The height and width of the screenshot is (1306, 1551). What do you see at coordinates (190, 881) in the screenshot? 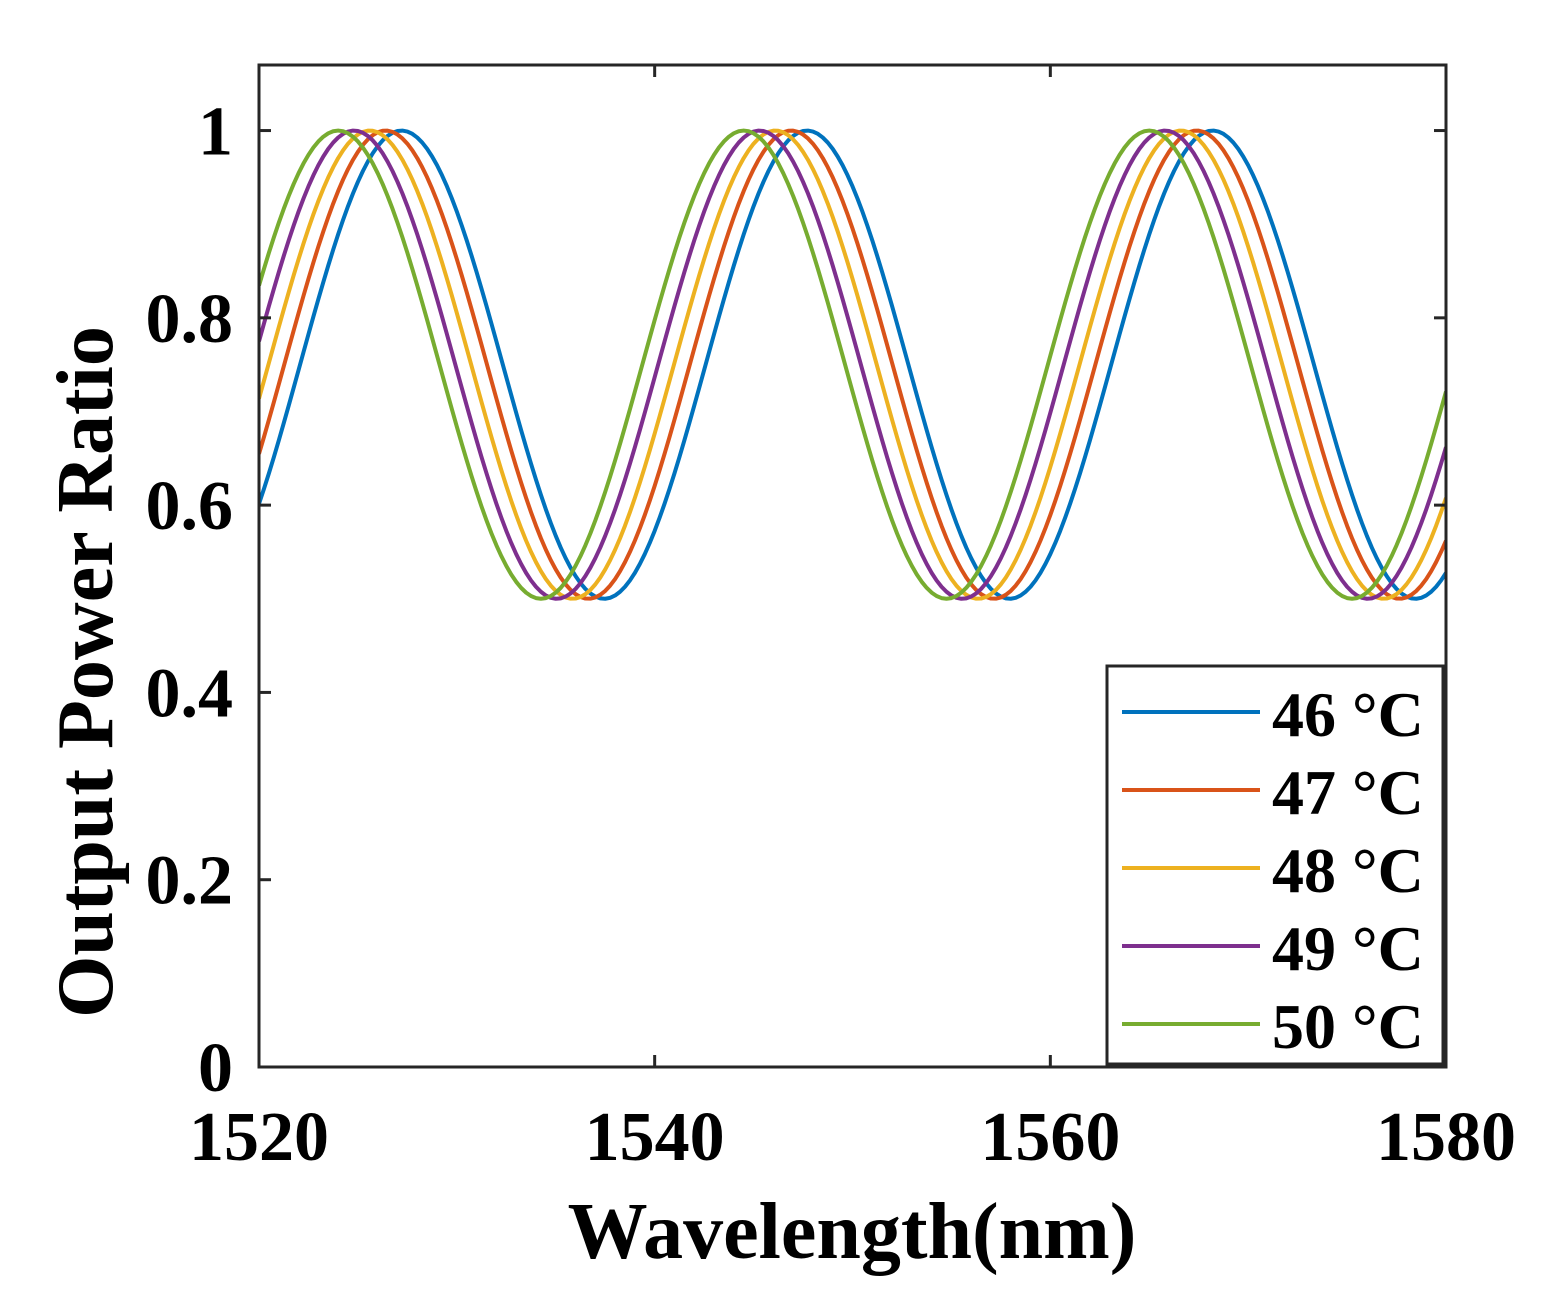
I see `y-tick-label: 0.2` at bounding box center [190, 881].